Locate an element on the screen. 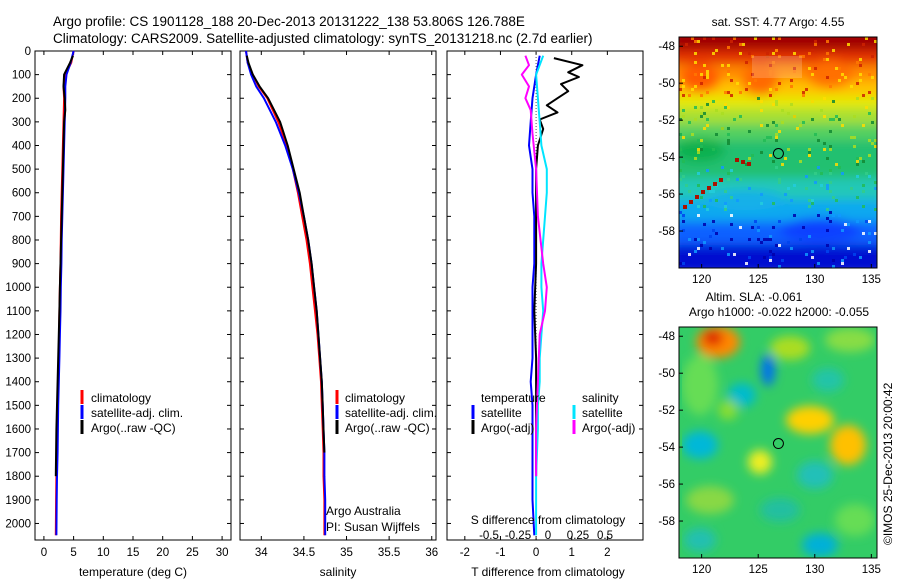 Image resolution: width=900 pixels, height=580 pixels. x-tick-label: 15 is located at coordinates (133, 553).